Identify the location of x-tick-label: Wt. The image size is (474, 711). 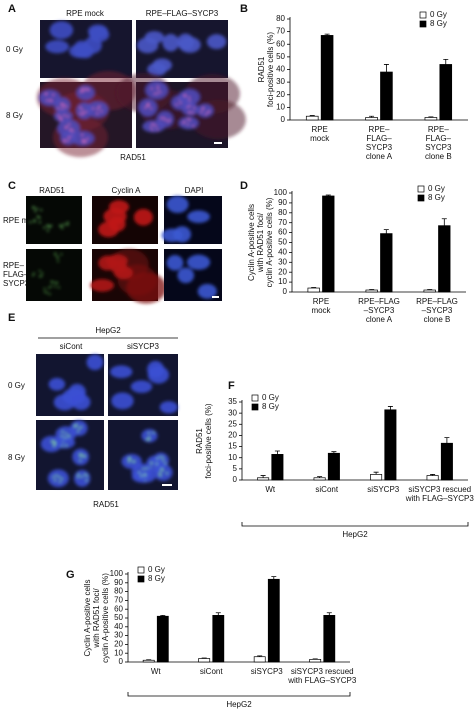
(270, 489).